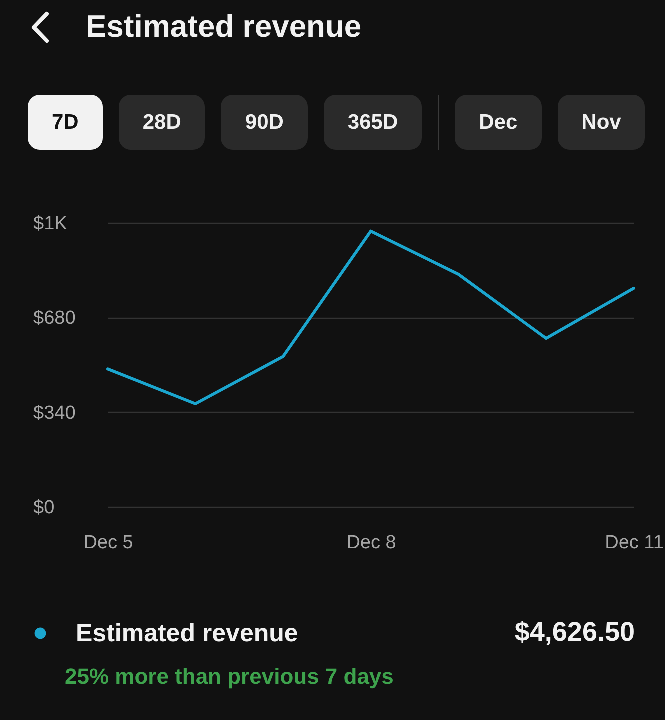  What do you see at coordinates (574, 632) in the screenshot?
I see `text: $4,626.50` at bounding box center [574, 632].